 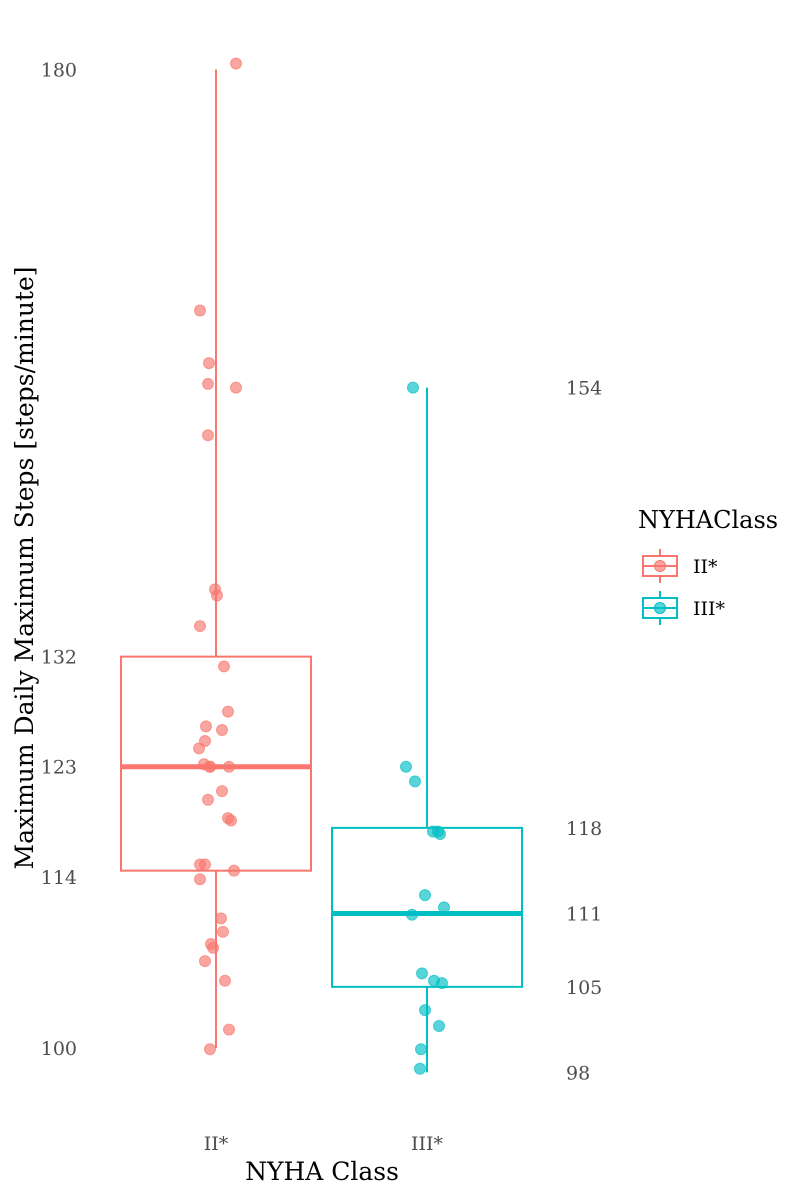 I want to click on series-2-points, so click(x=425, y=728).